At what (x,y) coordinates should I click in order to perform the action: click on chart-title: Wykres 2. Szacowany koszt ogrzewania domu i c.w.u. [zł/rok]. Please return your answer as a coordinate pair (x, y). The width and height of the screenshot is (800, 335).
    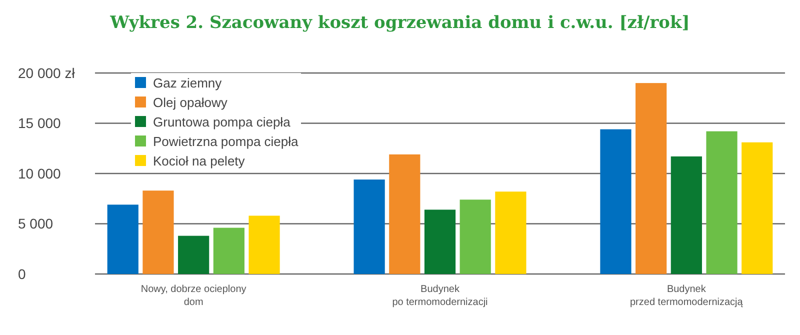
    Looking at the image, I should click on (399, 23).